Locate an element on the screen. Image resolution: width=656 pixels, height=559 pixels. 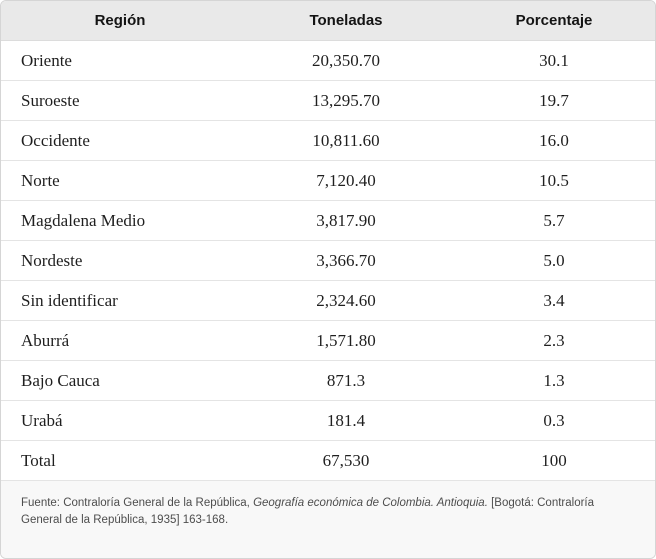
cell-toneladas: 2,324.60 is located at coordinates (346, 300).